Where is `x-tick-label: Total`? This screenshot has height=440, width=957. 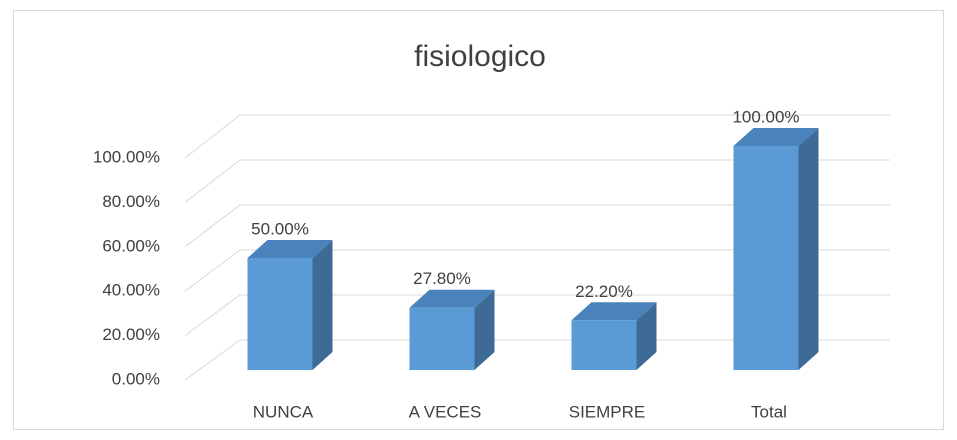 x-tick-label: Total is located at coordinates (769, 411).